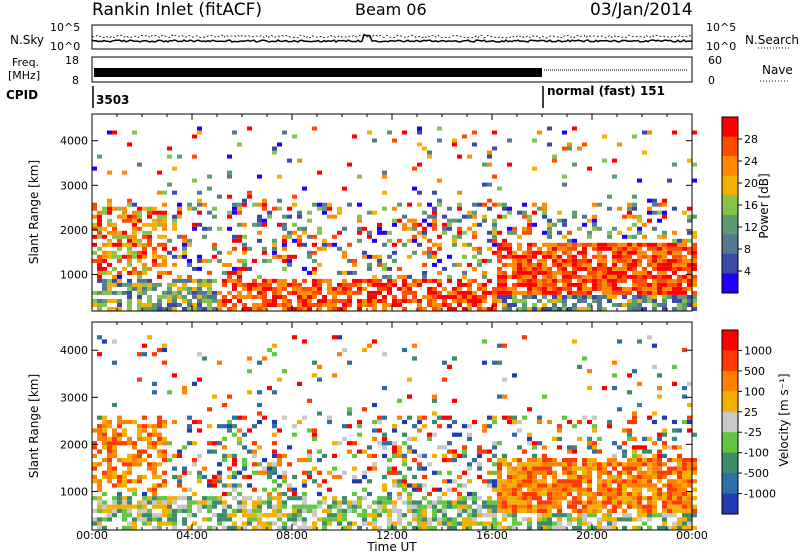  What do you see at coordinates (392, 69) in the screenshot?
I see `freq-panel-frame` at bounding box center [392, 69].